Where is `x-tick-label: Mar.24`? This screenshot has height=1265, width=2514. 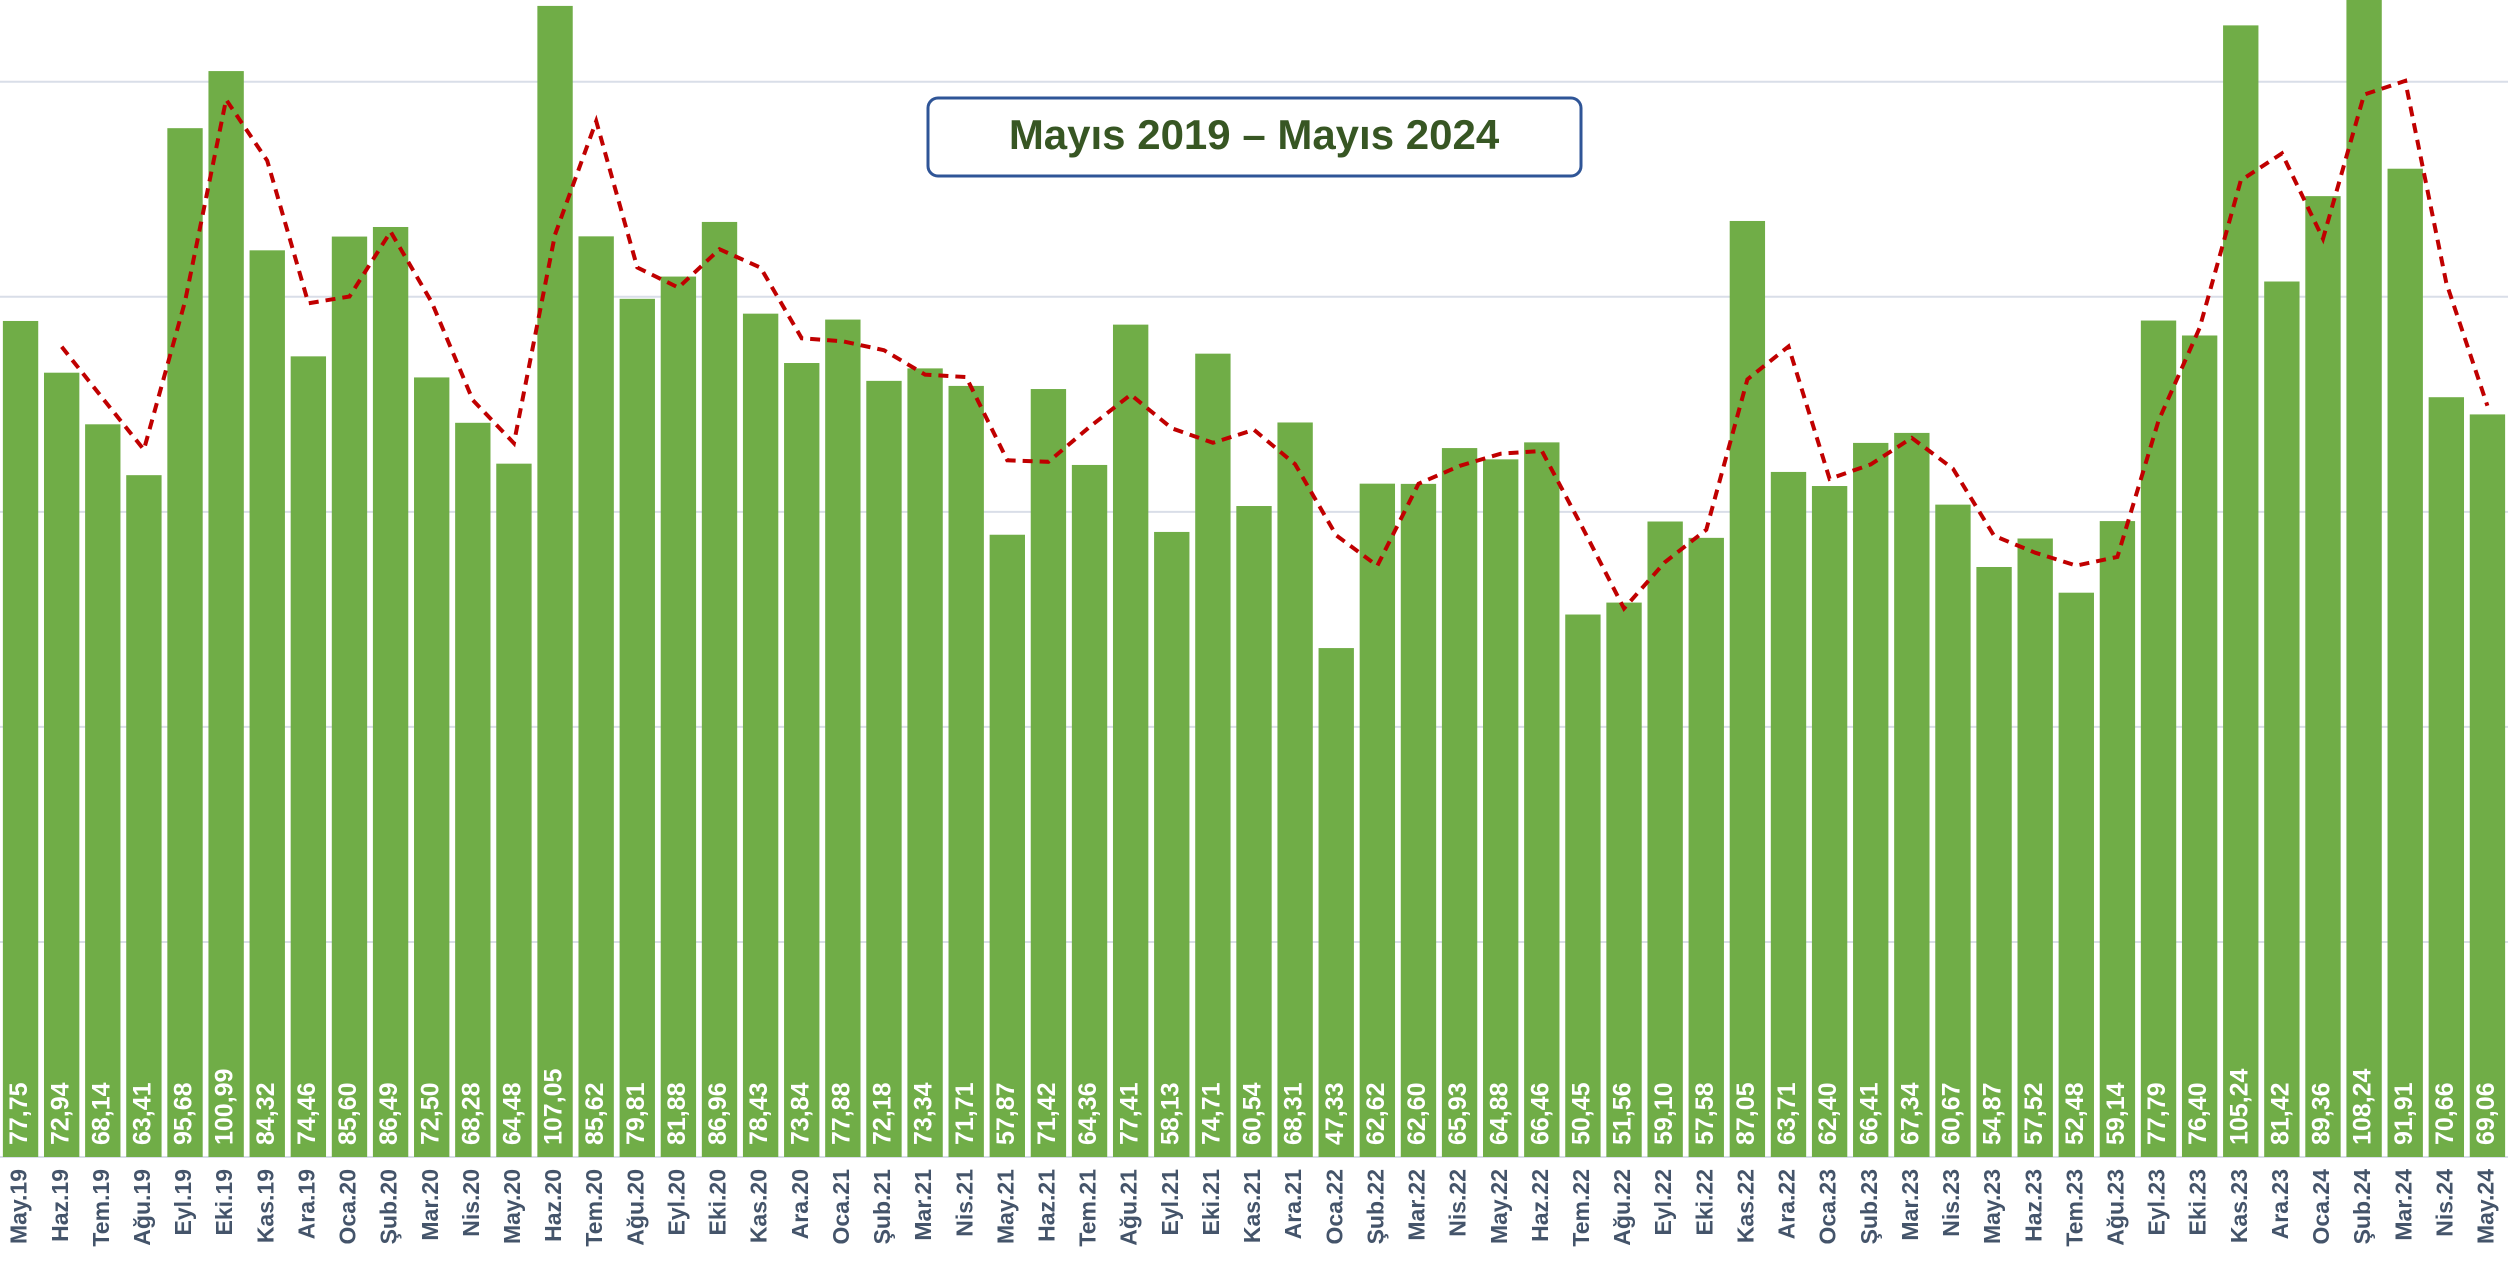
x-tick-label: Mar.24 is located at coordinates (2403, 1205).